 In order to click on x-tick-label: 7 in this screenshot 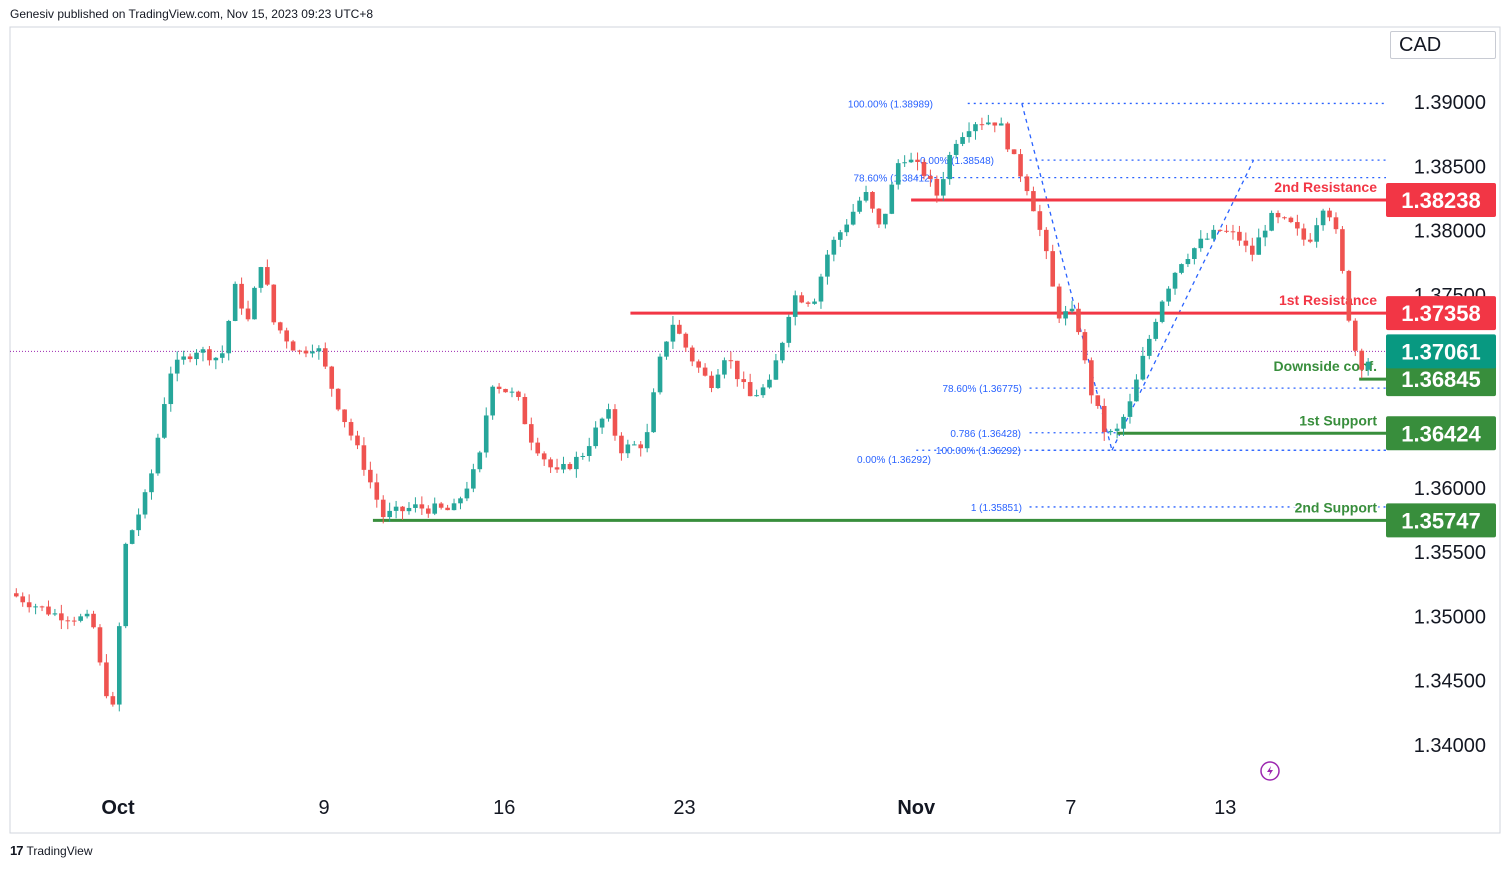, I will do `click(1070, 808)`.